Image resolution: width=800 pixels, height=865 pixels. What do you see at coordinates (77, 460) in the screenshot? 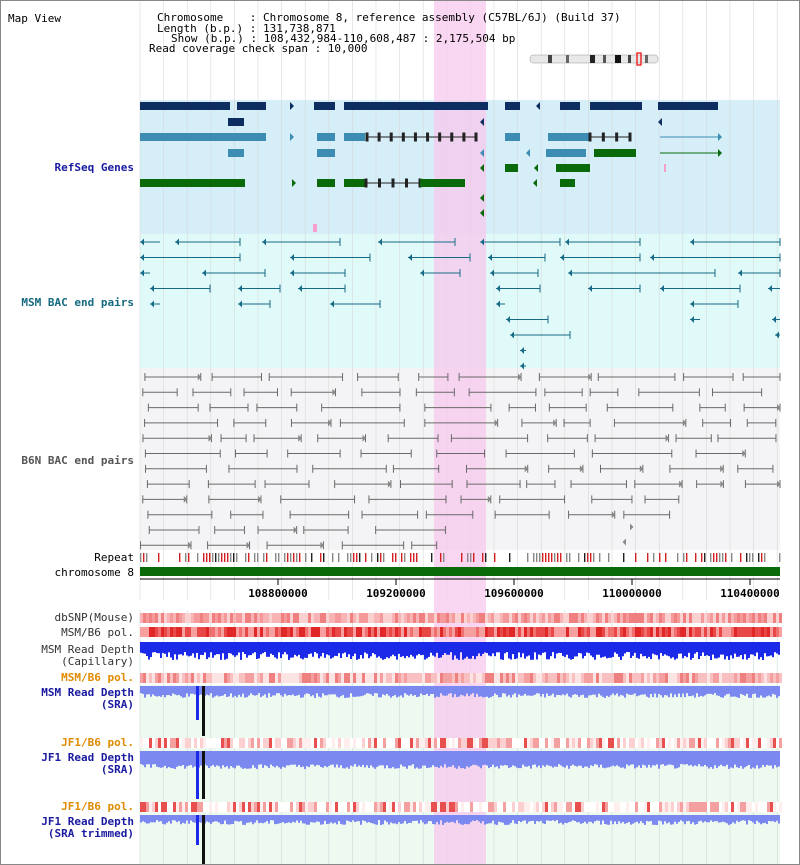
I see `track-label-b6n-bac: B6N BAC end pairs` at bounding box center [77, 460].